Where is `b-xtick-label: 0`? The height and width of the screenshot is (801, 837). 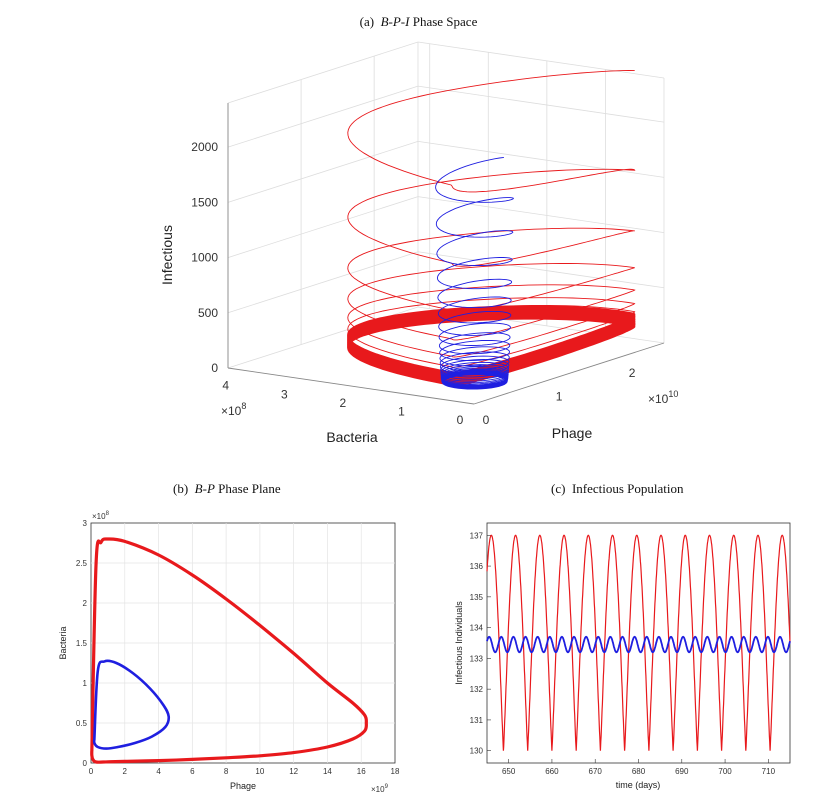 b-xtick-label: 0 is located at coordinates (91, 771).